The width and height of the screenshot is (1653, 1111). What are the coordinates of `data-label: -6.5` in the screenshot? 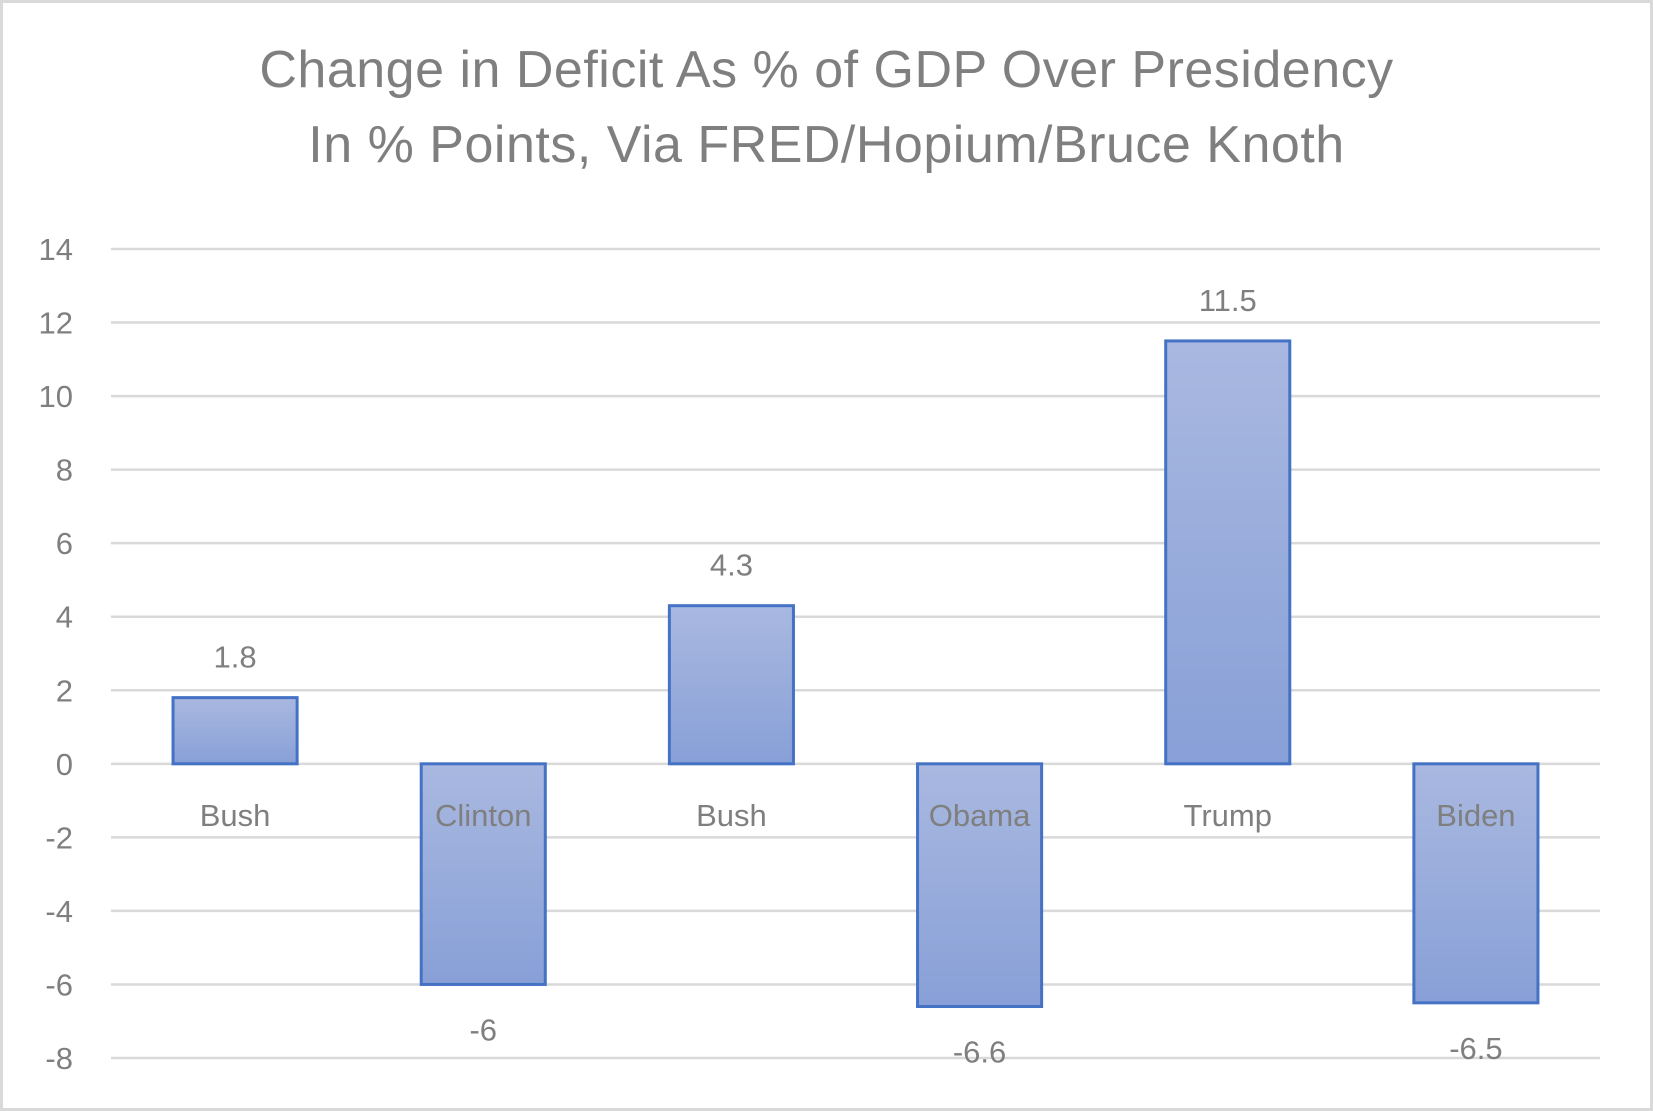 It's located at (1475, 1048).